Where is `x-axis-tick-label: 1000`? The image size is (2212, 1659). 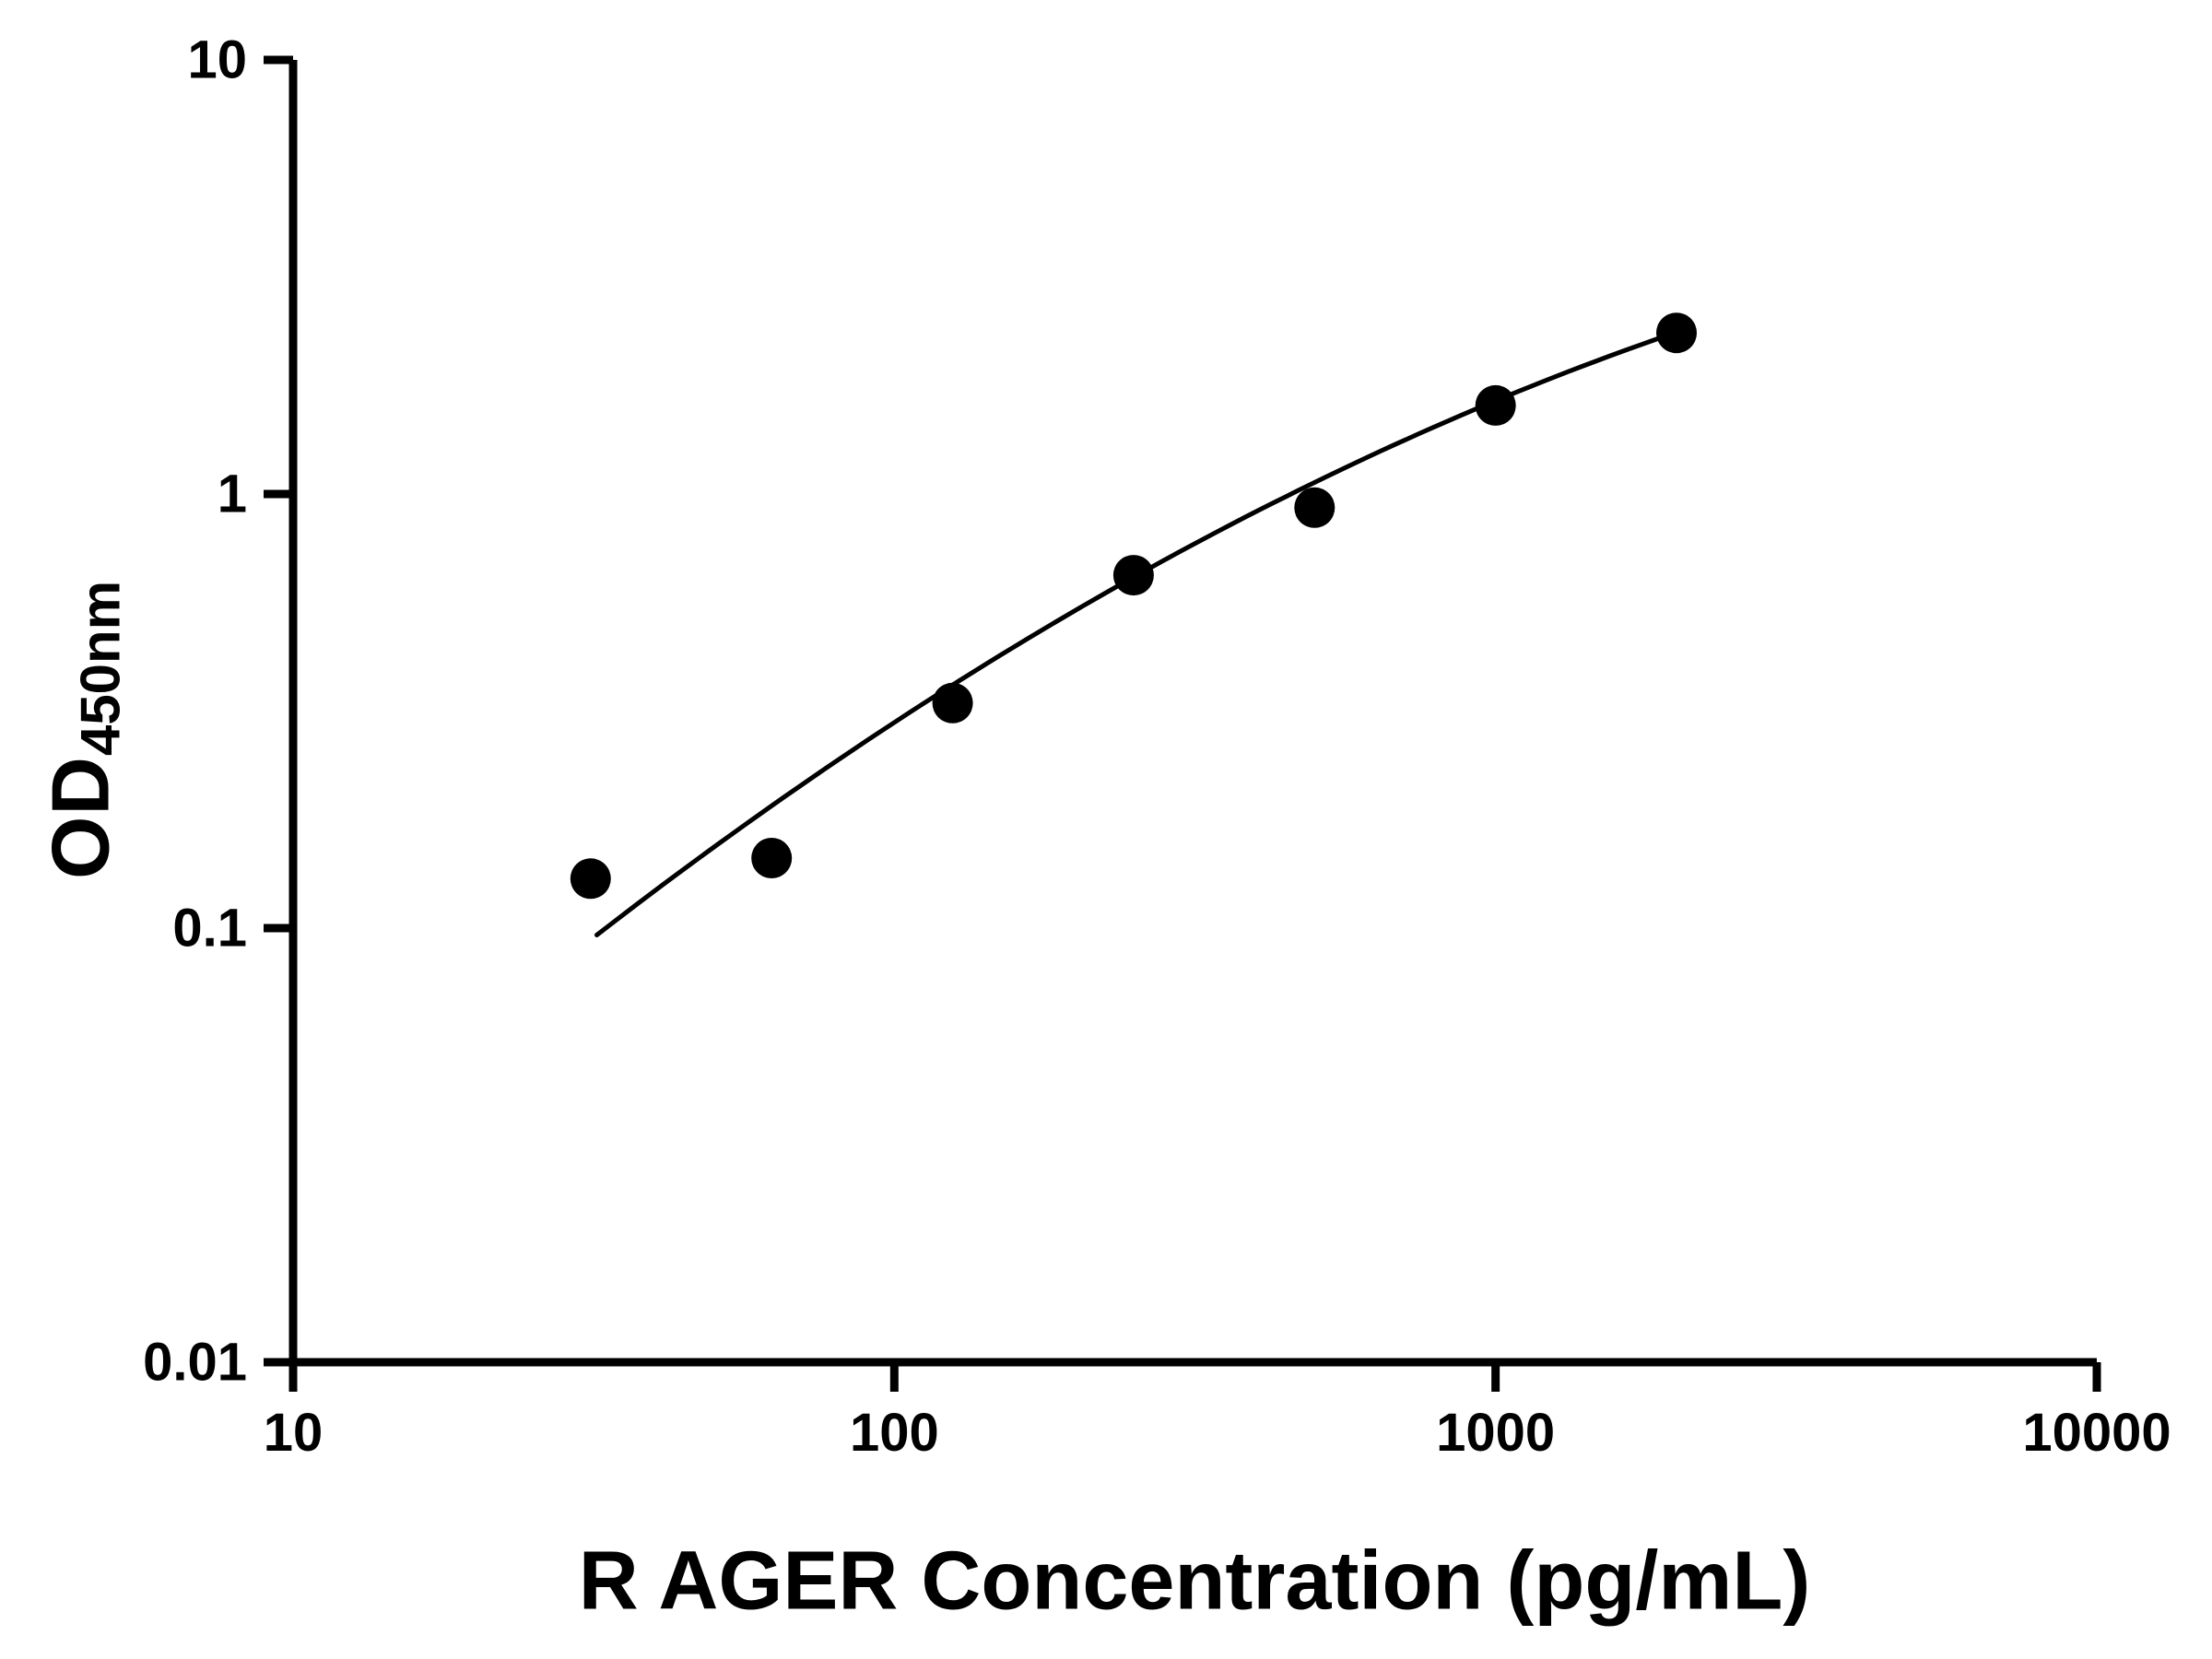 x-axis-tick-label: 1000 is located at coordinates (1495, 1433).